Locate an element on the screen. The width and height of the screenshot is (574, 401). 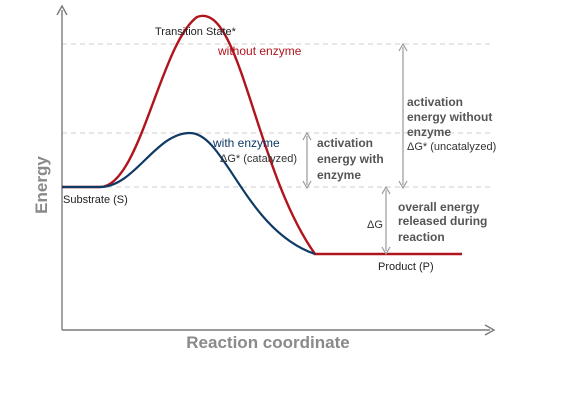
delta-g-label: ΔG is located at coordinates (375, 225).